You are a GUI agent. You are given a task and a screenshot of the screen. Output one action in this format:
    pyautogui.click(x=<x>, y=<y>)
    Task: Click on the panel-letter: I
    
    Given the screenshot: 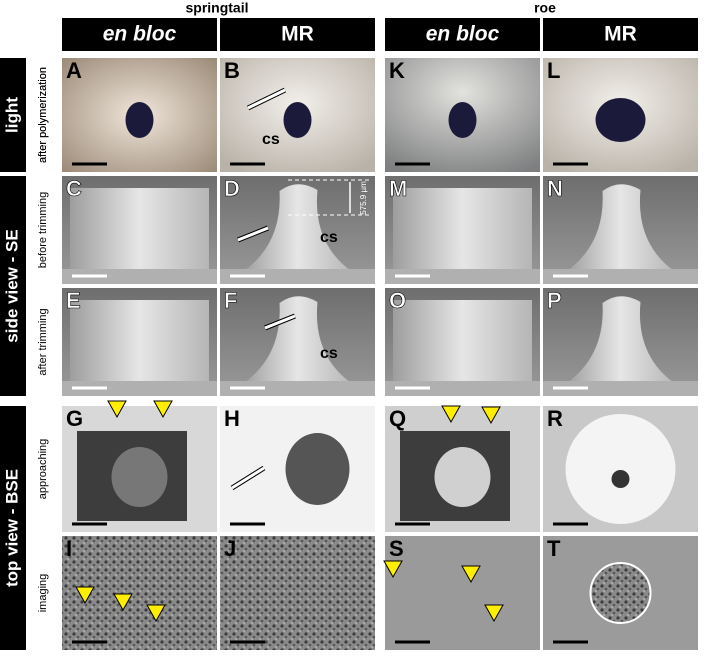 What is the action you would take?
    pyautogui.click(x=69, y=548)
    